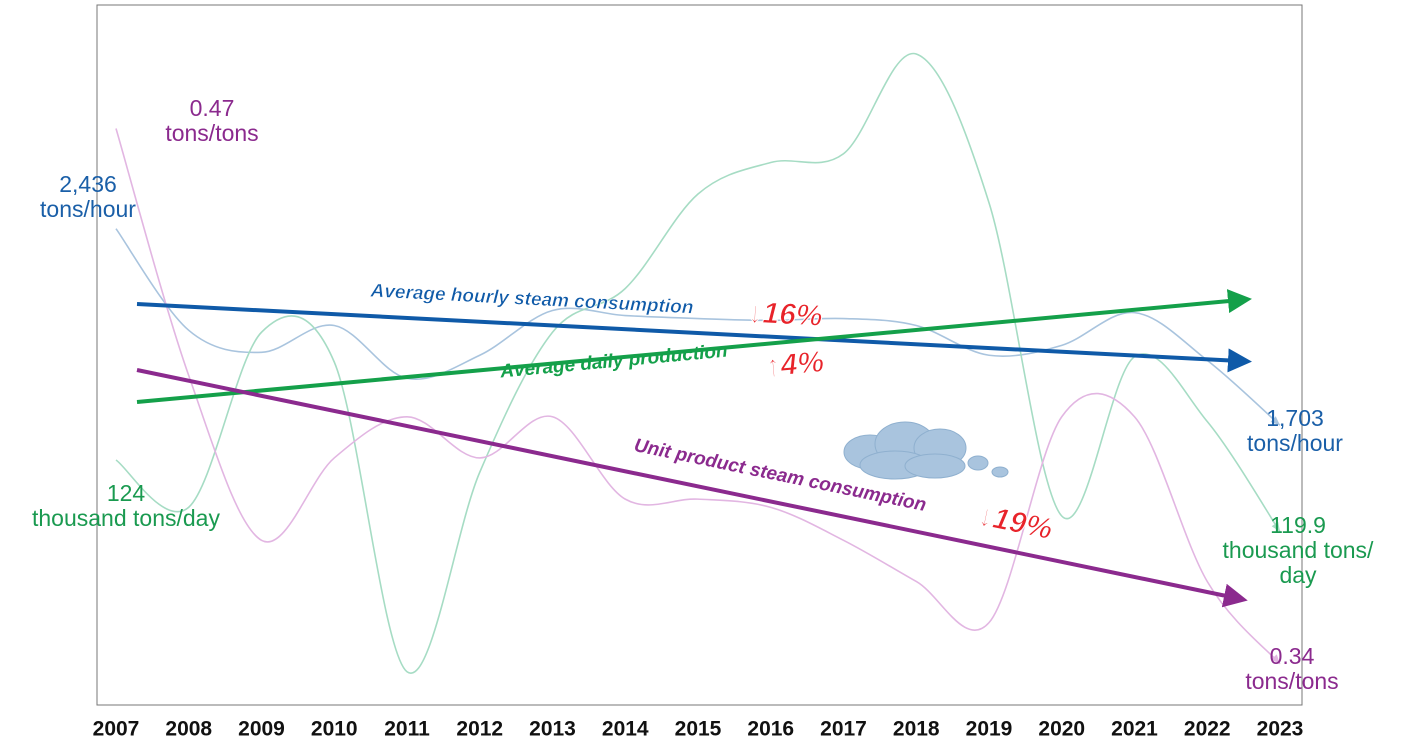  What do you see at coordinates (698, 729) in the screenshot?
I see `x-tick-label: 2015` at bounding box center [698, 729].